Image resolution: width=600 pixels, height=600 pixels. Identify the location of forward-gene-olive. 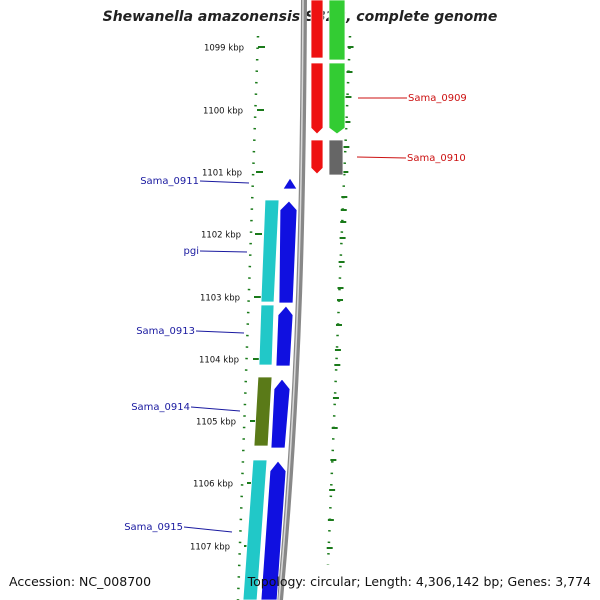
(263, 411).